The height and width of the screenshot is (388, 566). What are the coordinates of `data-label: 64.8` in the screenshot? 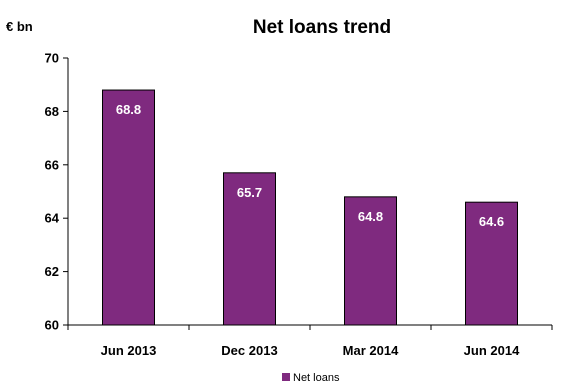 It's located at (370, 216).